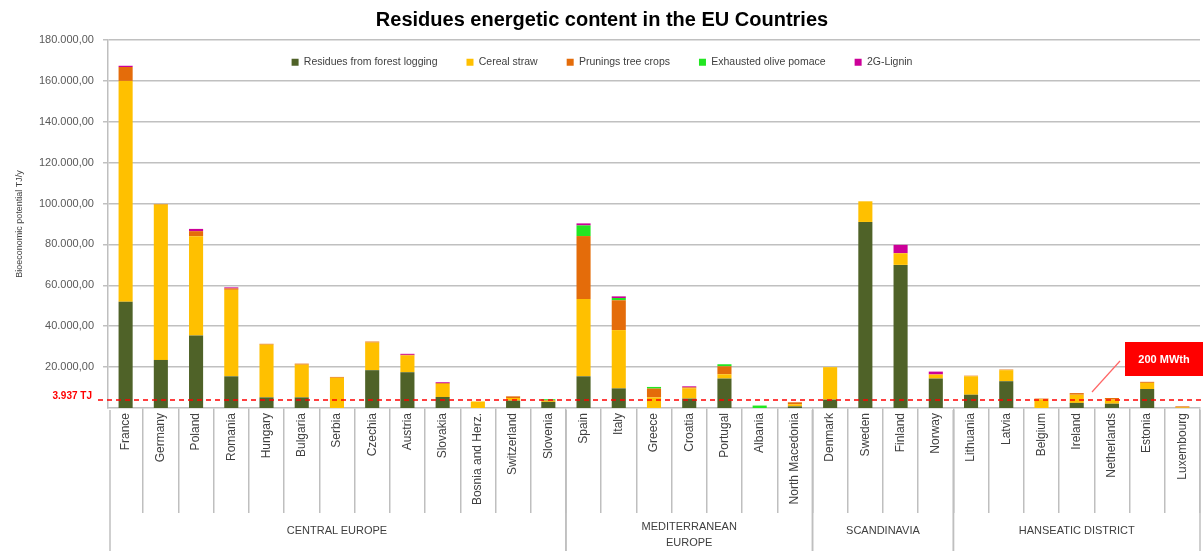  I want to click on ref-line-label: 3.937 TJ, so click(72, 395).